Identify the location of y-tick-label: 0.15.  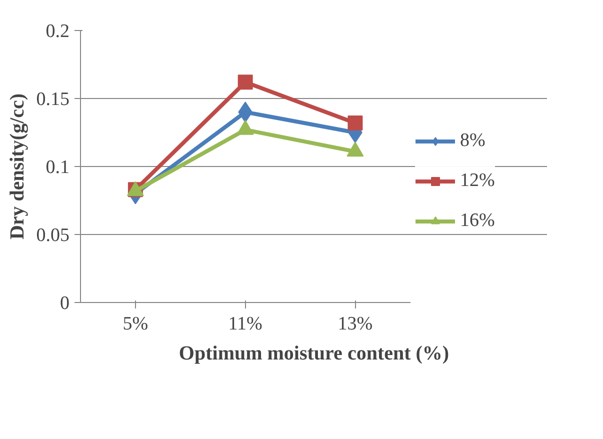
(53, 99).